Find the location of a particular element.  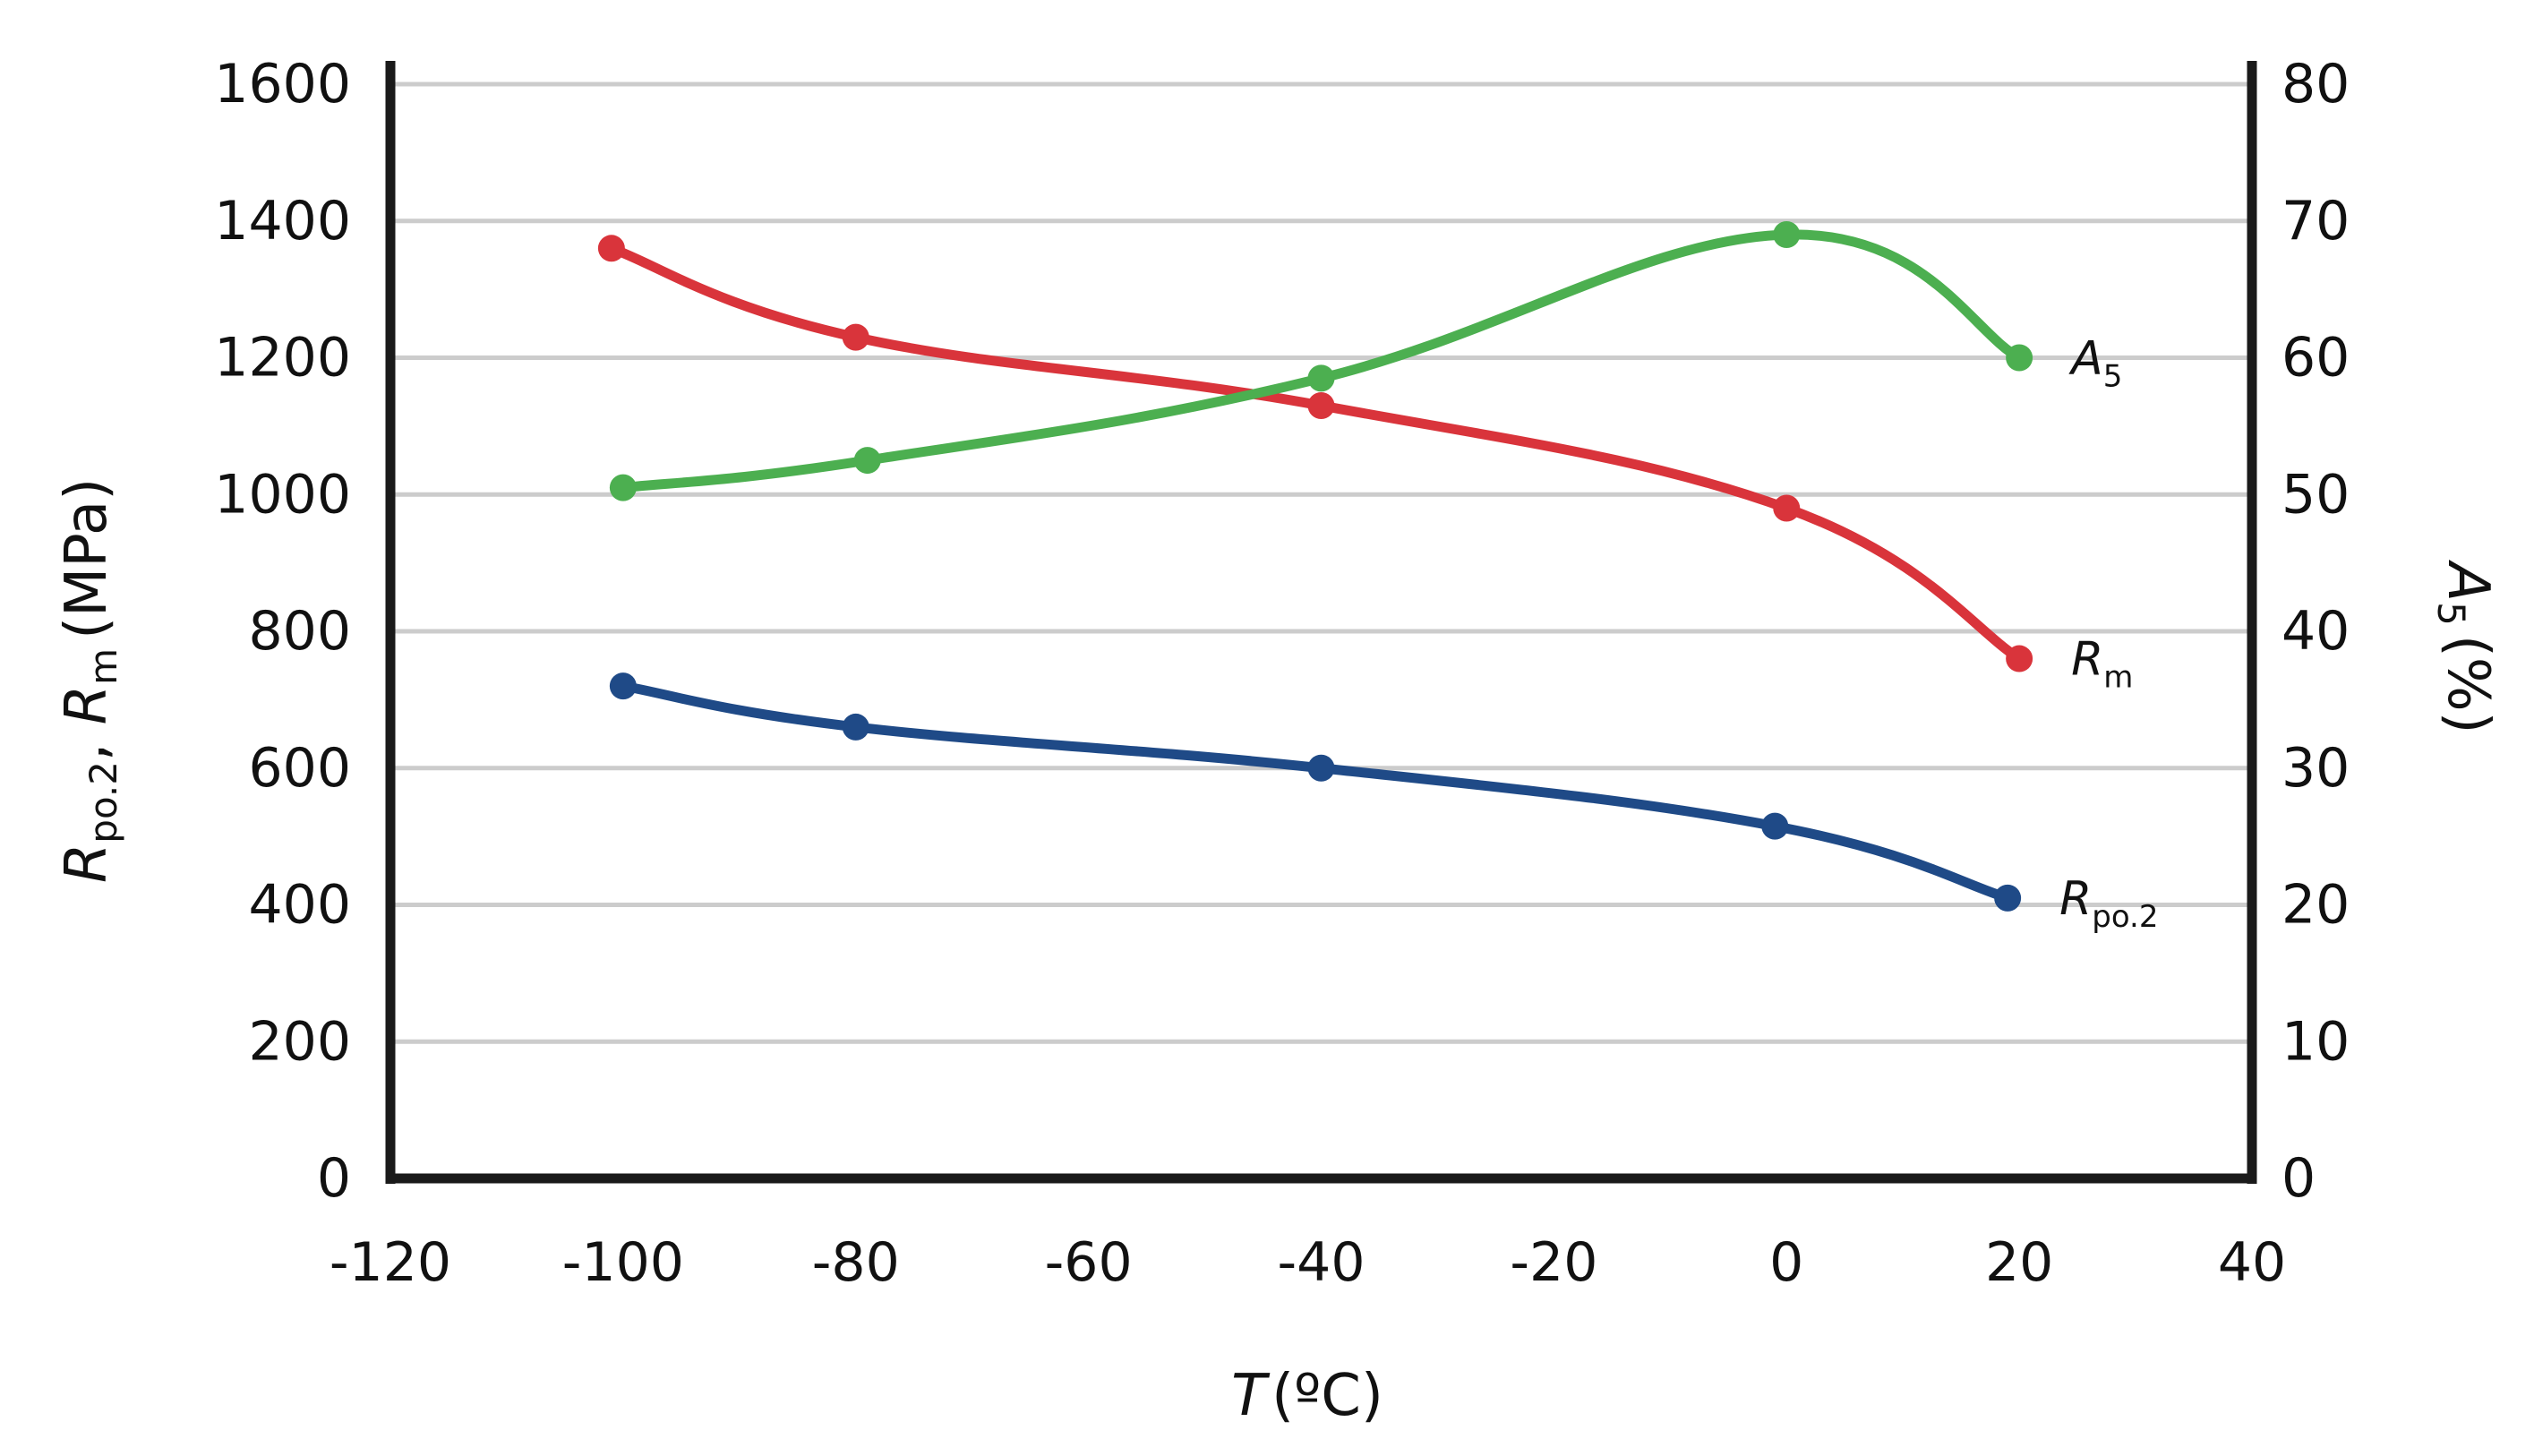

y-left-tick-label: 200 is located at coordinates (299, 1041).